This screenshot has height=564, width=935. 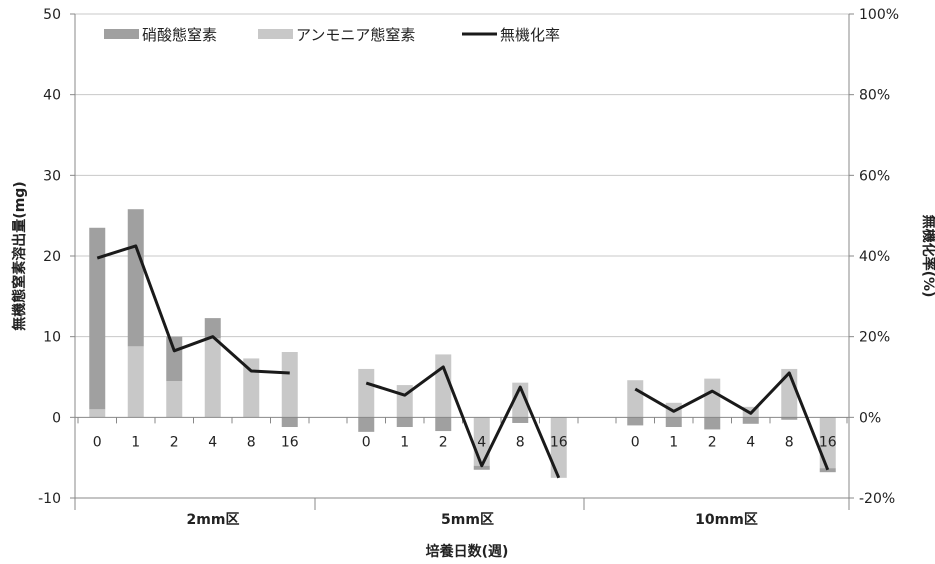 I want to click on y-tick-label: 0, so click(x=56, y=418).